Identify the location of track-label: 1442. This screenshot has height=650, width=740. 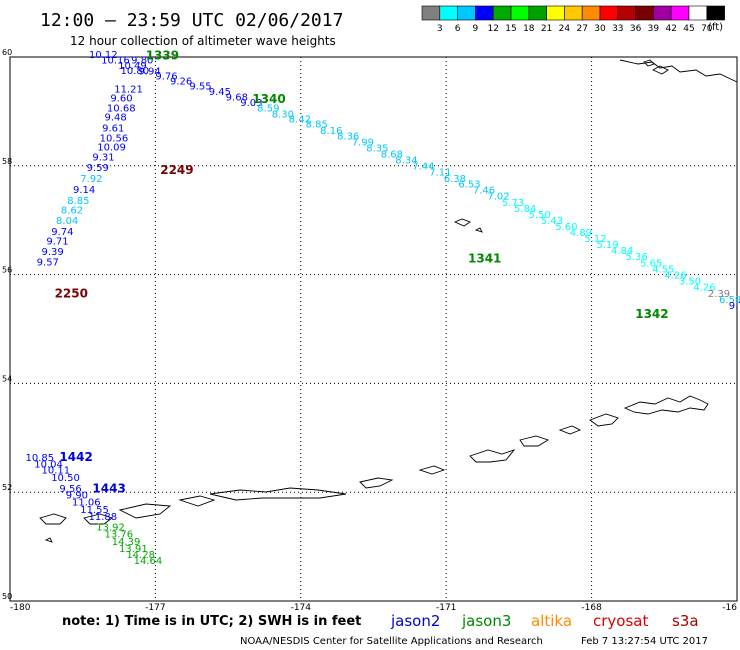
(75, 457).